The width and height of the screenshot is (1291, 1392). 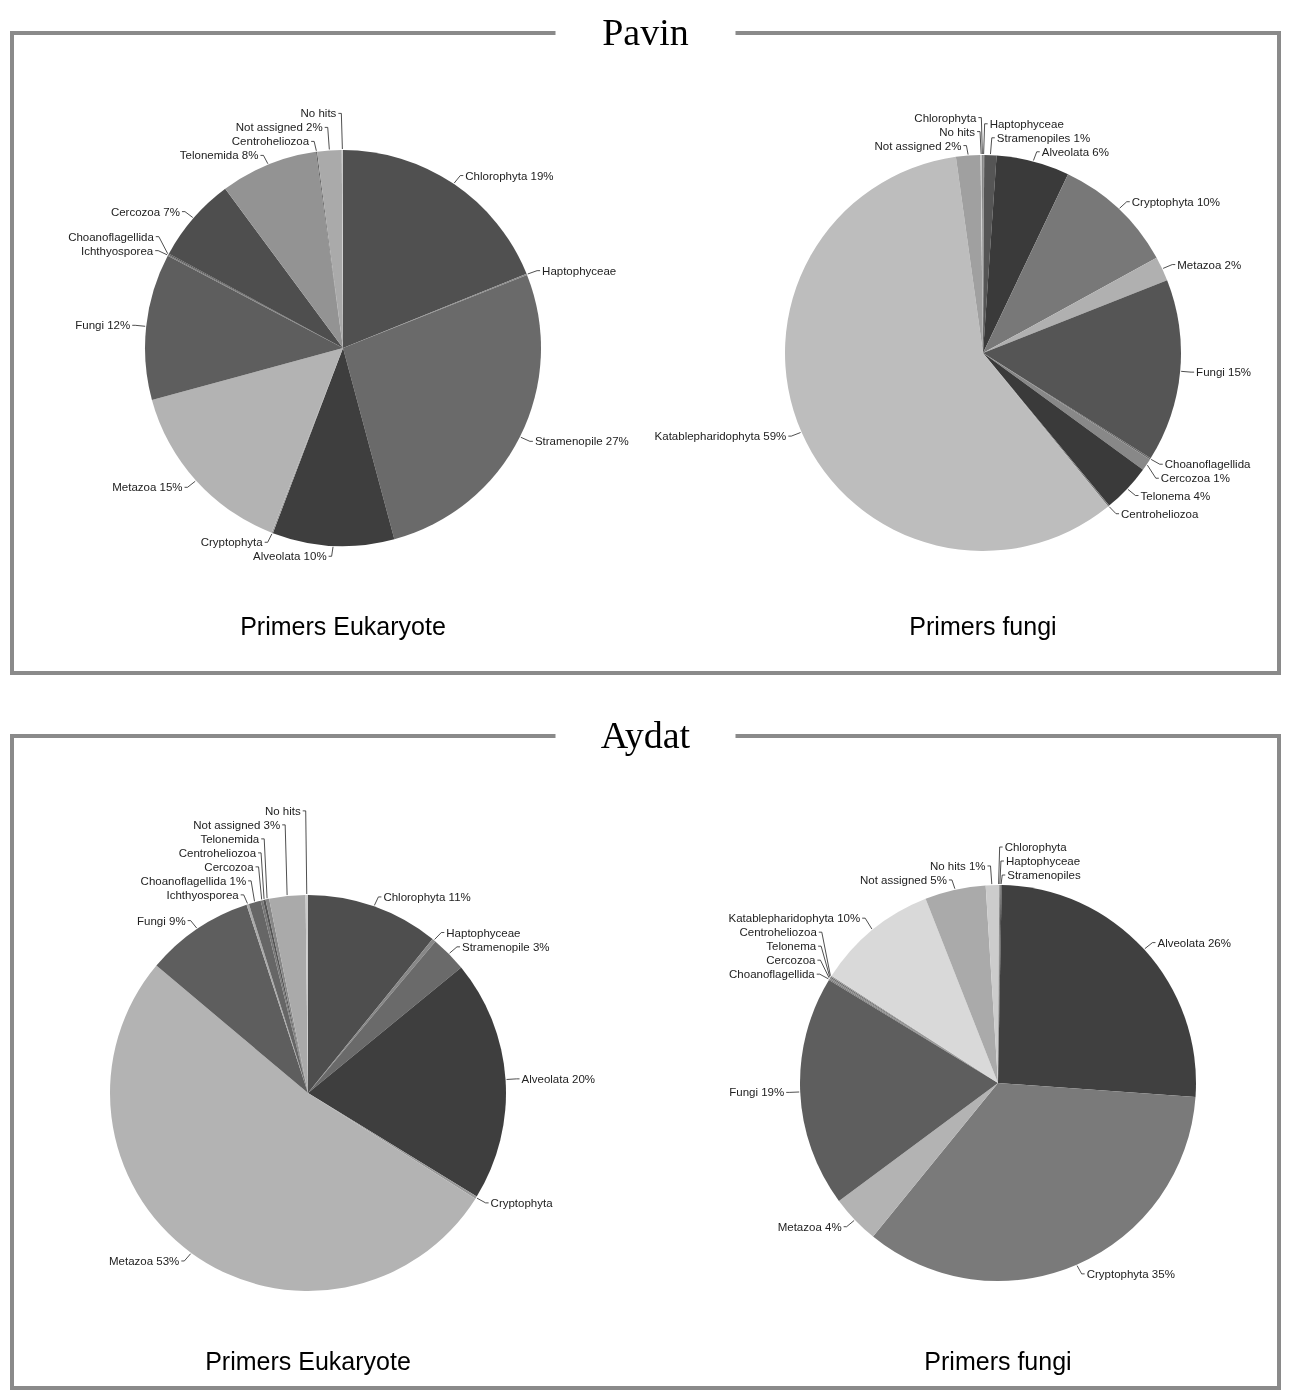 What do you see at coordinates (1224, 372) in the screenshot?
I see `slice-label: Fungi 15%` at bounding box center [1224, 372].